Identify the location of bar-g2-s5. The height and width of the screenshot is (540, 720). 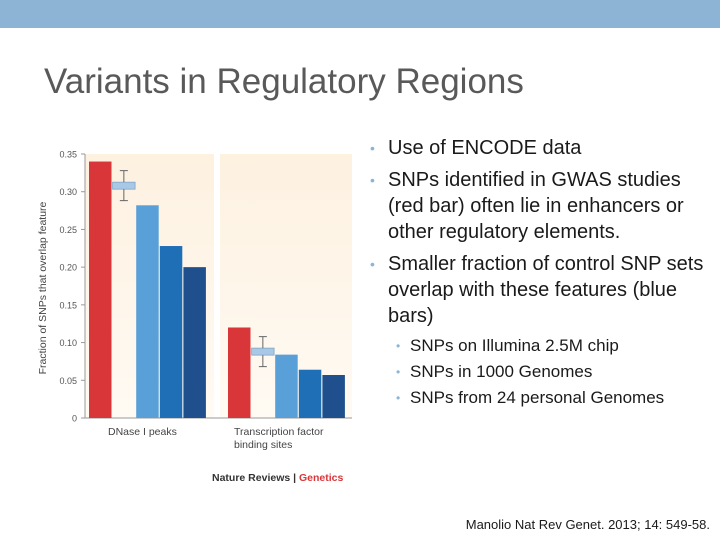
(333, 396).